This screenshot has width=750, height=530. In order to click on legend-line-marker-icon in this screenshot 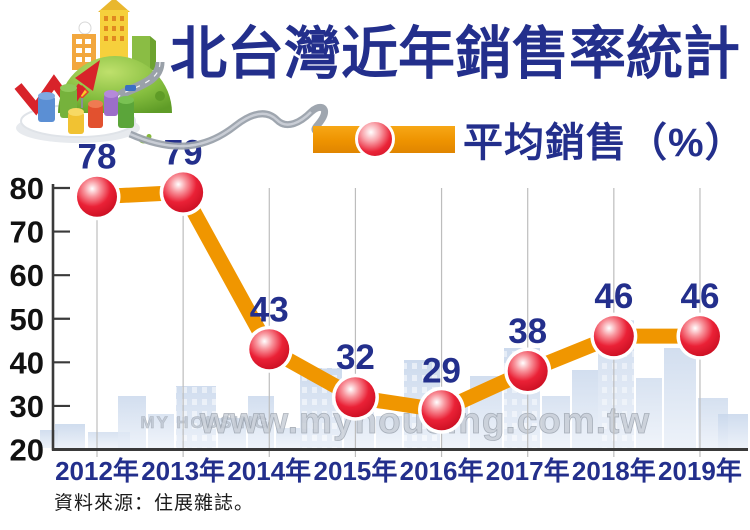, I will do `click(384, 139)`.